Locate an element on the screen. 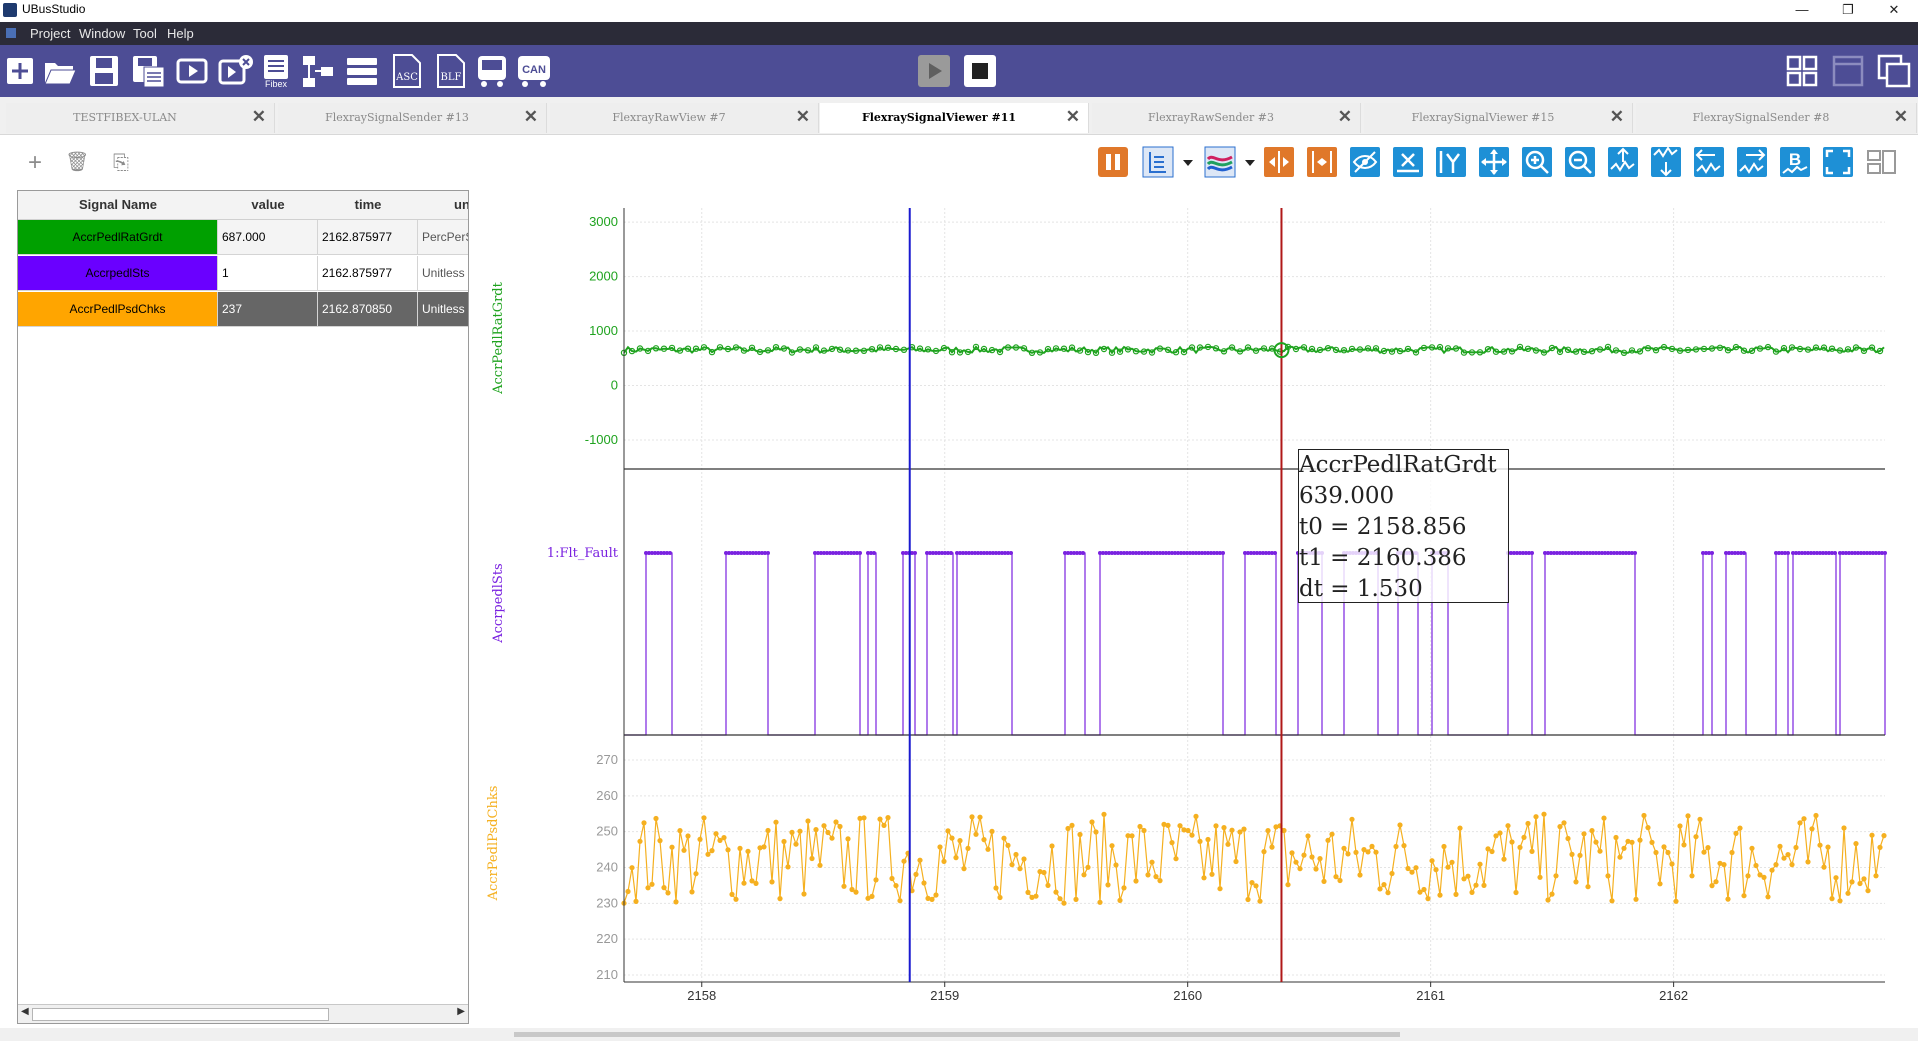  legend-icon is located at coordinates (1158, 162).